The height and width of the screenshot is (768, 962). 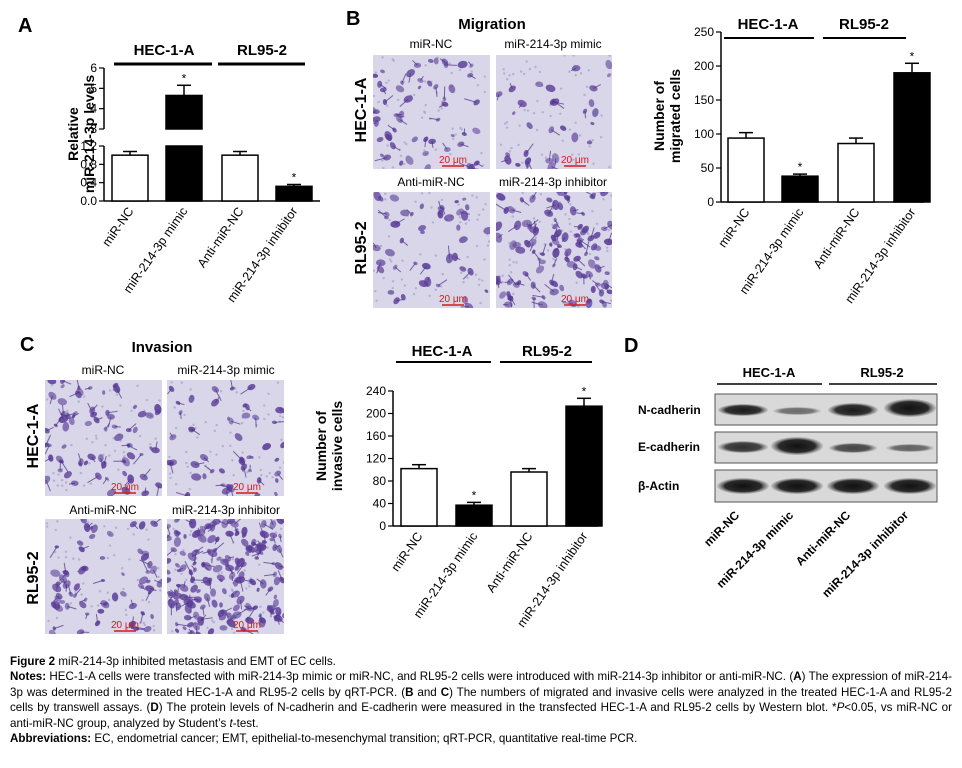 I want to click on panel-c-group-hec: HEC-1-A, so click(x=442, y=351).